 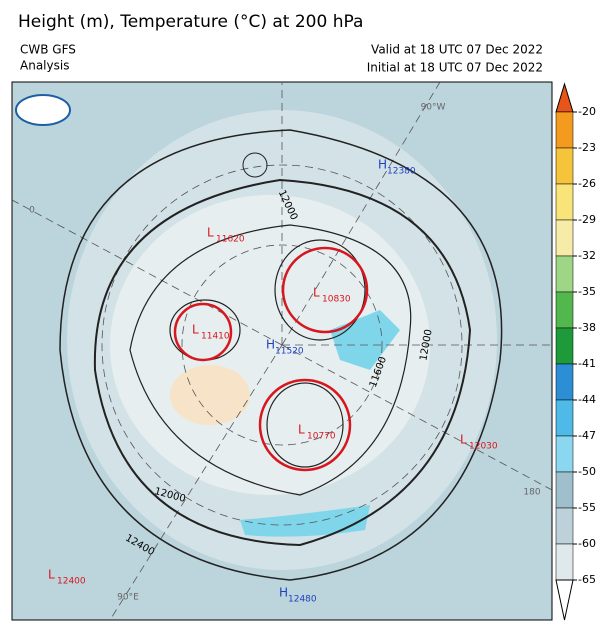 I want to click on colorbar-label: -38, so click(x=587, y=327).